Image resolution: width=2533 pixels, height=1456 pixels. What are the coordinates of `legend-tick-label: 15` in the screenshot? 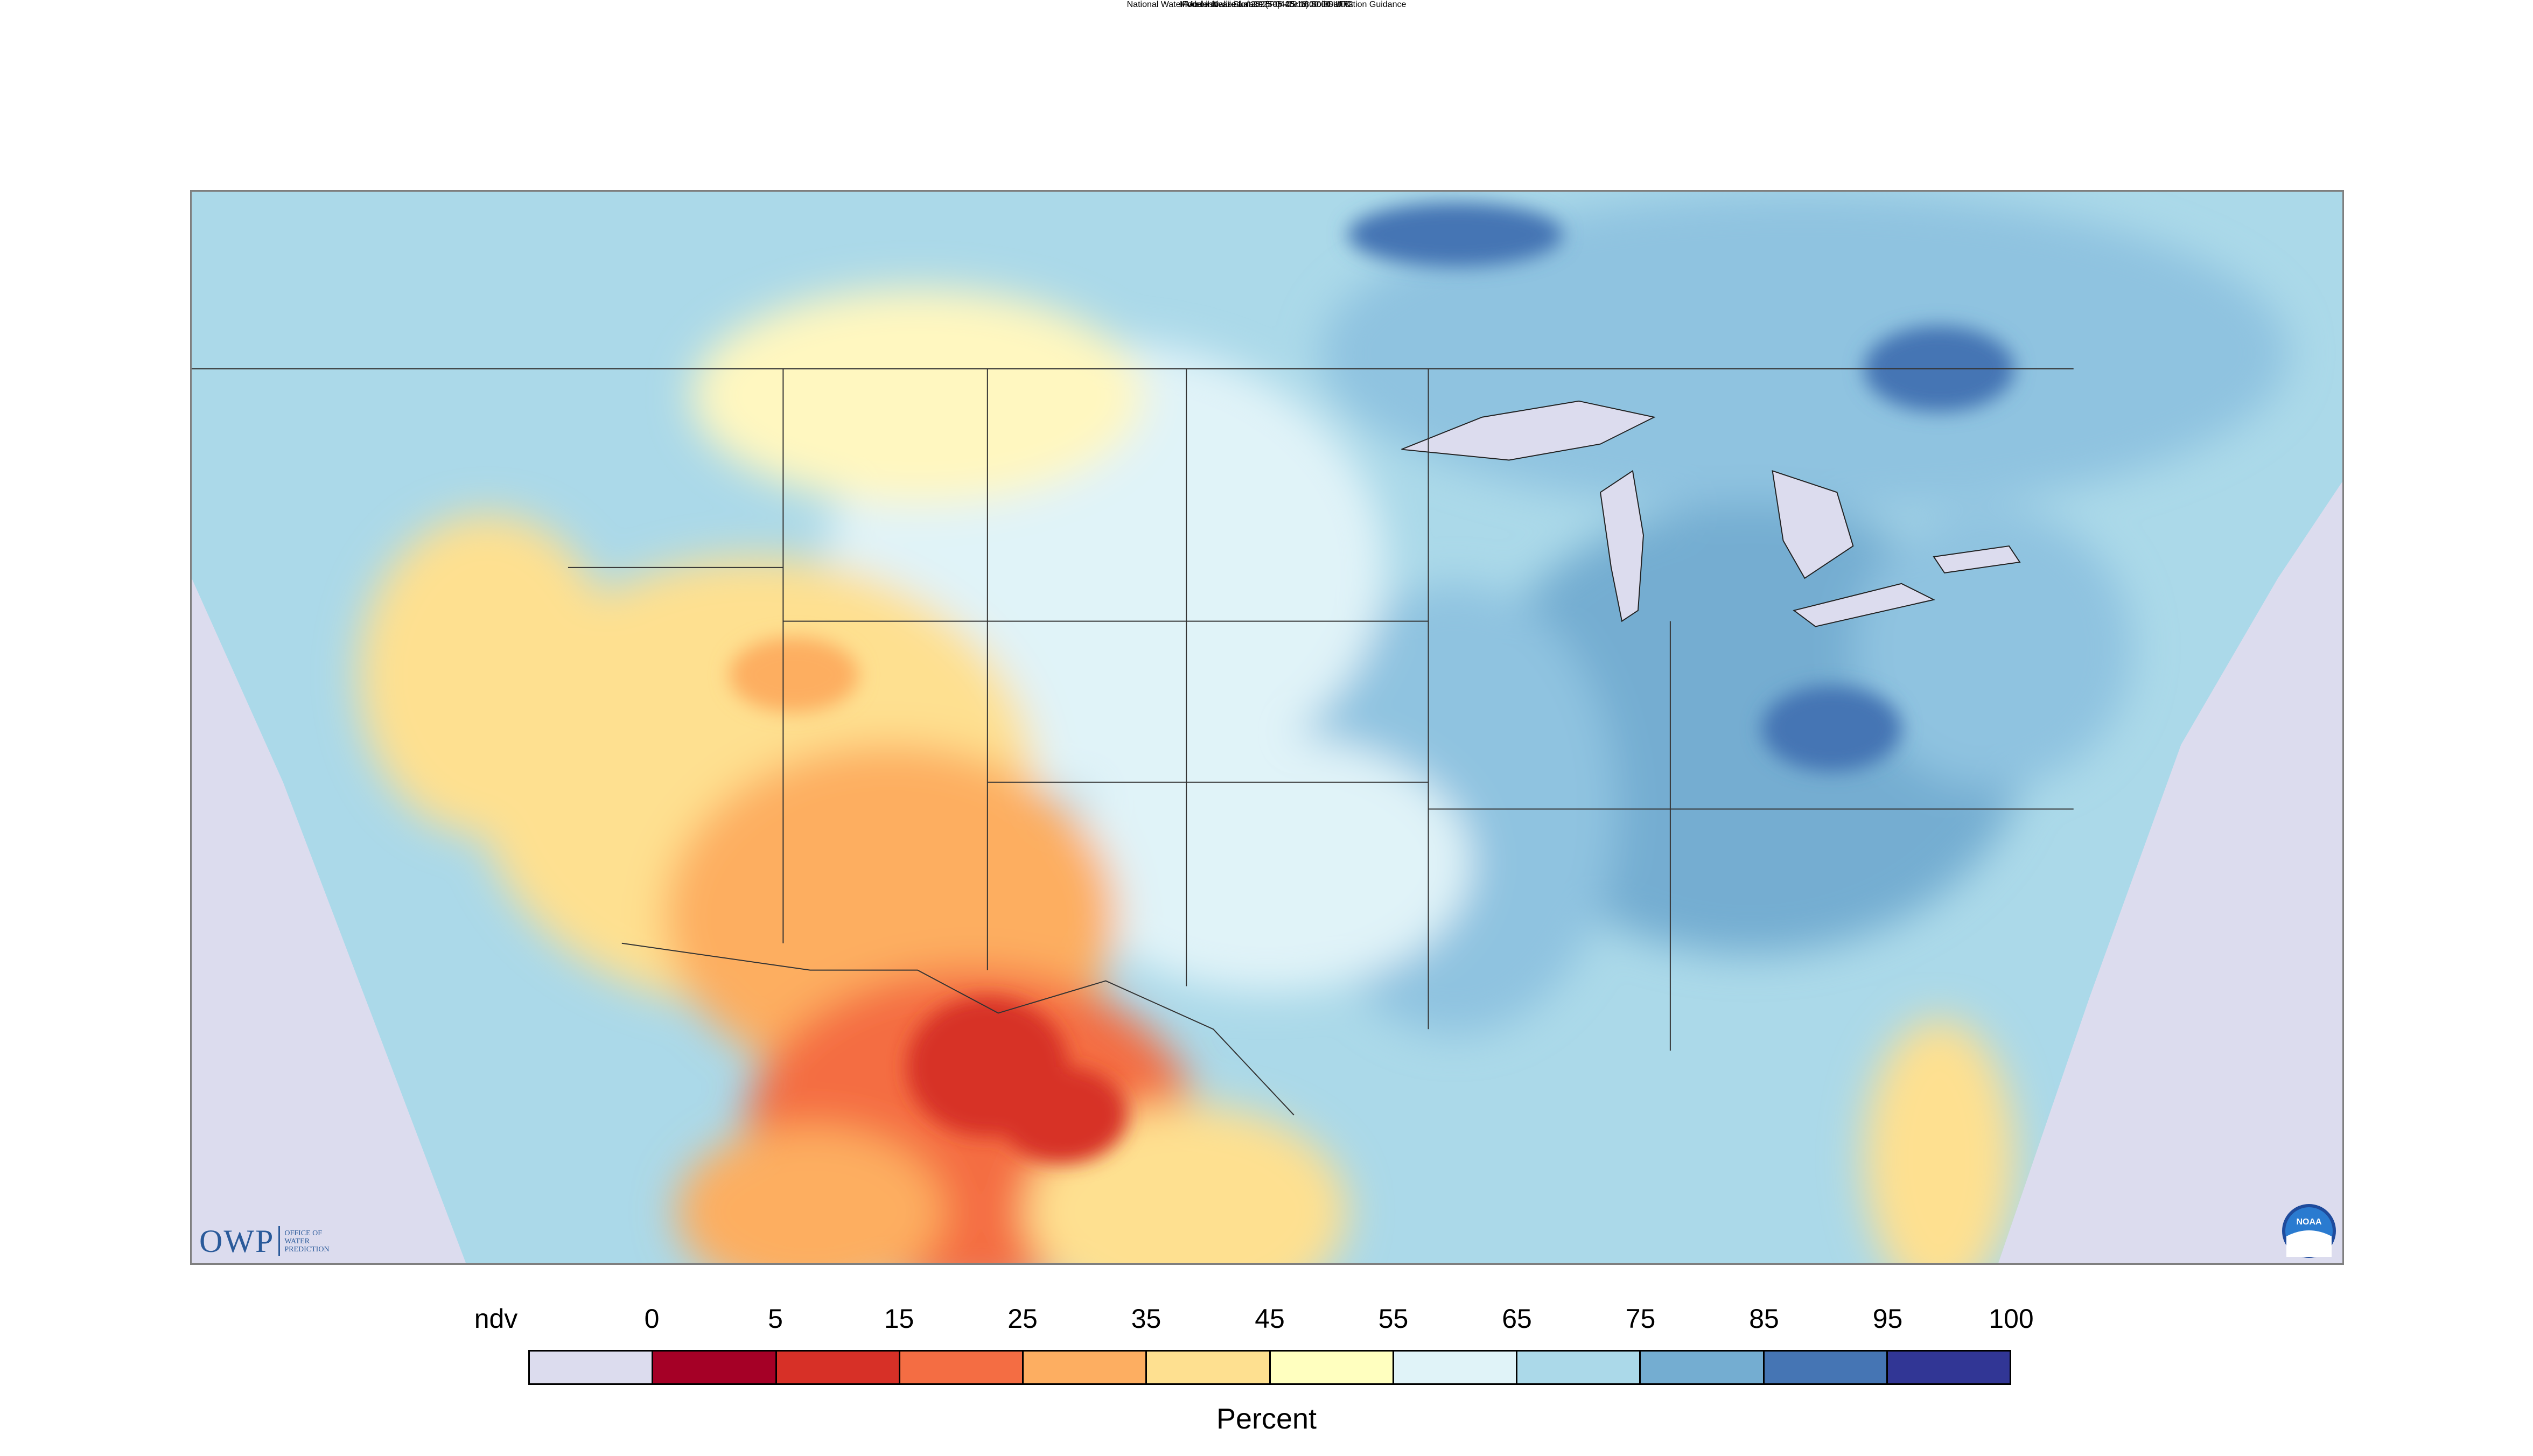 It's located at (899, 1319).